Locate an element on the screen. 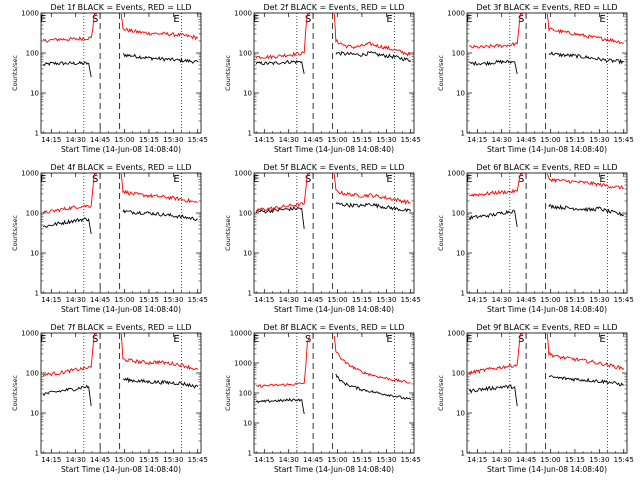  panel-title: Det 2f BLACK = Events, RED = LLD is located at coordinates (333, 7).